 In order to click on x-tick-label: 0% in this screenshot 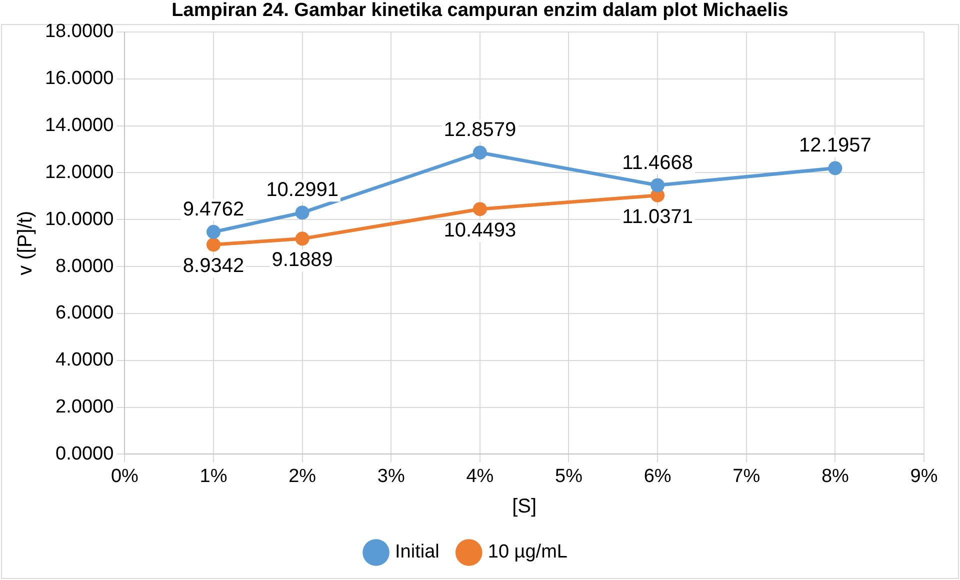, I will do `click(124, 476)`.